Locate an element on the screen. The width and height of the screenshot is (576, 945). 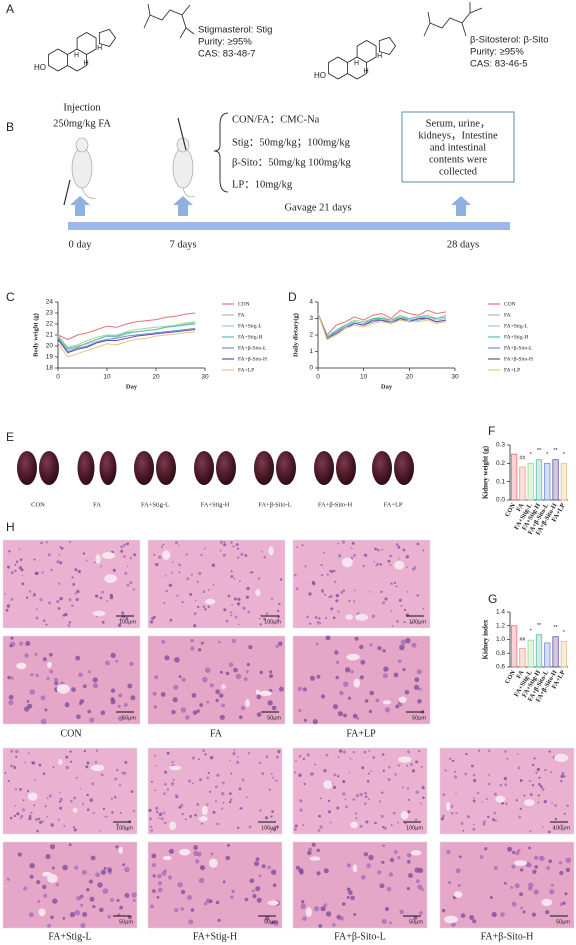
legend-label: FA+β-Sito-L is located at coordinates (518, 348).